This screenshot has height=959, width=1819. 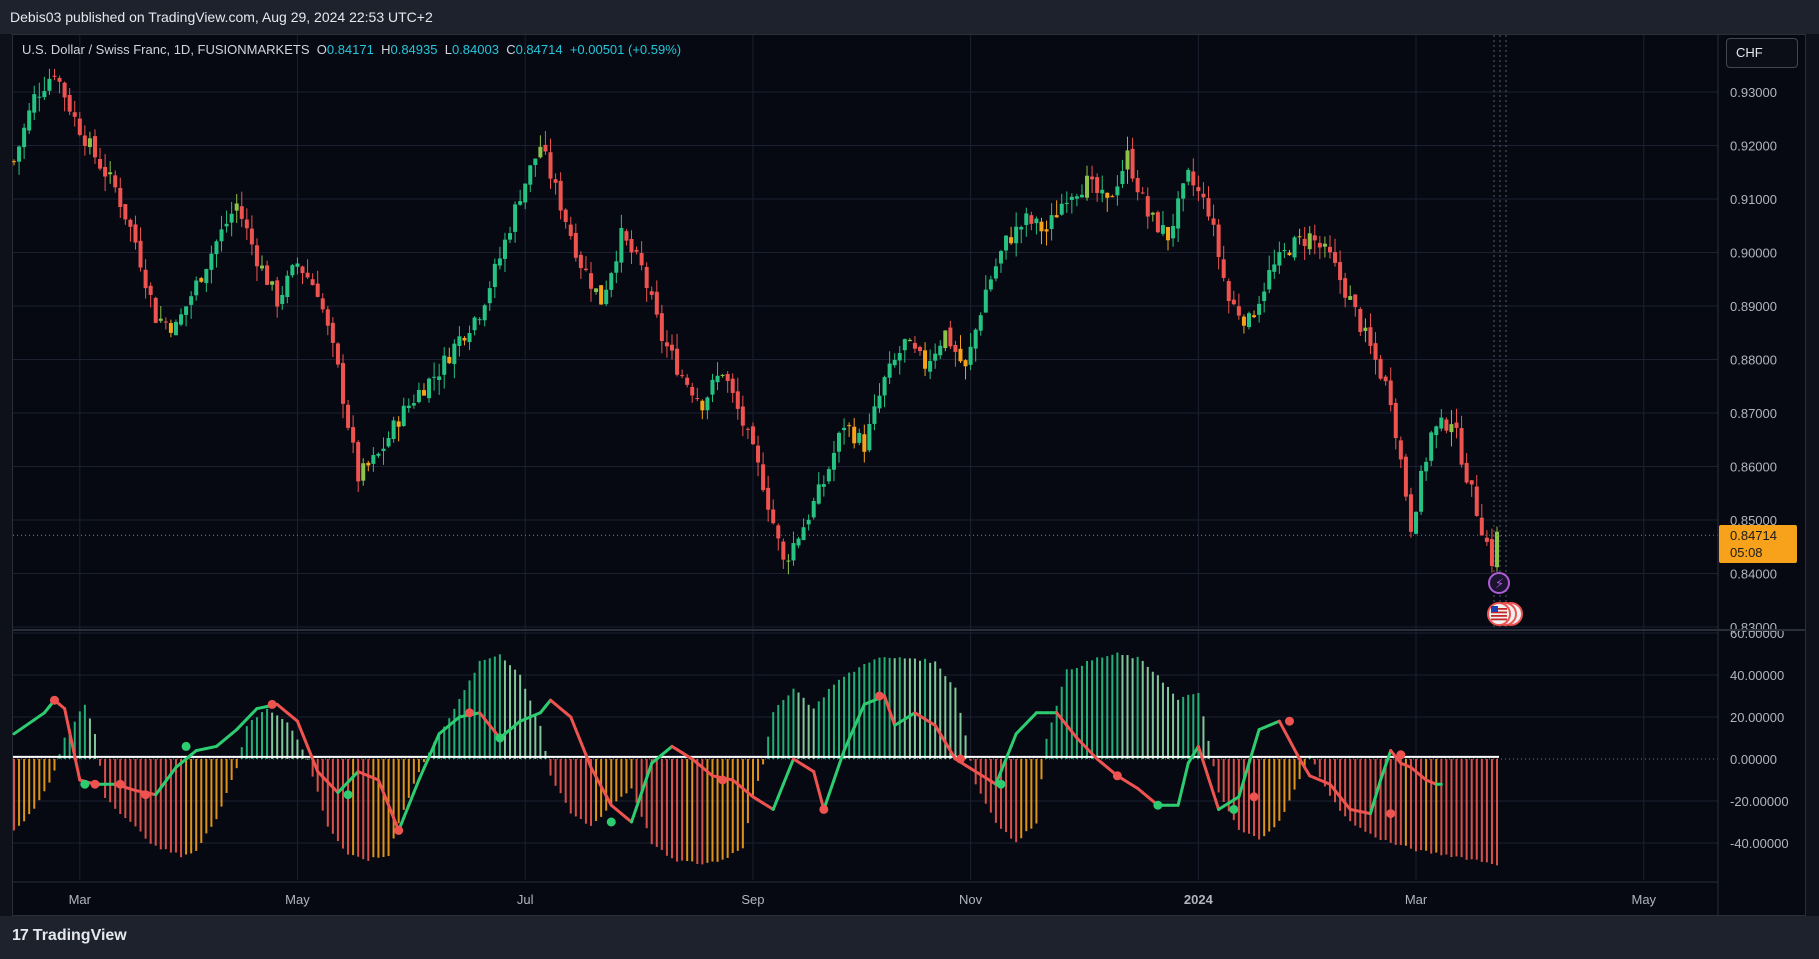 I want to click on price-axis-tick: 0.93000, so click(x=1753, y=92).